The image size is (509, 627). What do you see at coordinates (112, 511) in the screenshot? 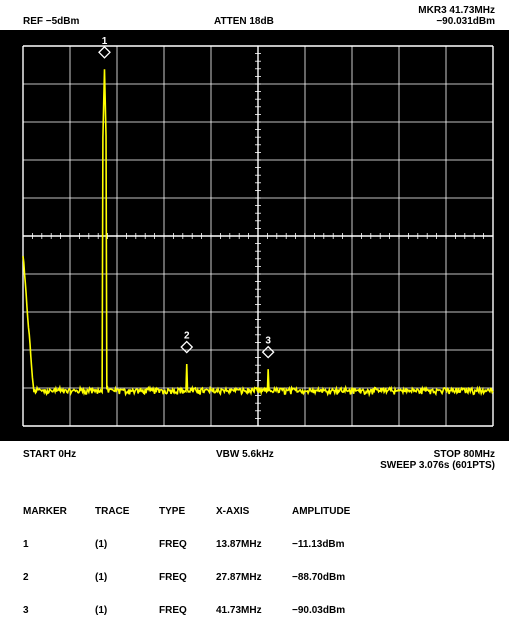
I see `trace-header: TRACE` at bounding box center [112, 511].